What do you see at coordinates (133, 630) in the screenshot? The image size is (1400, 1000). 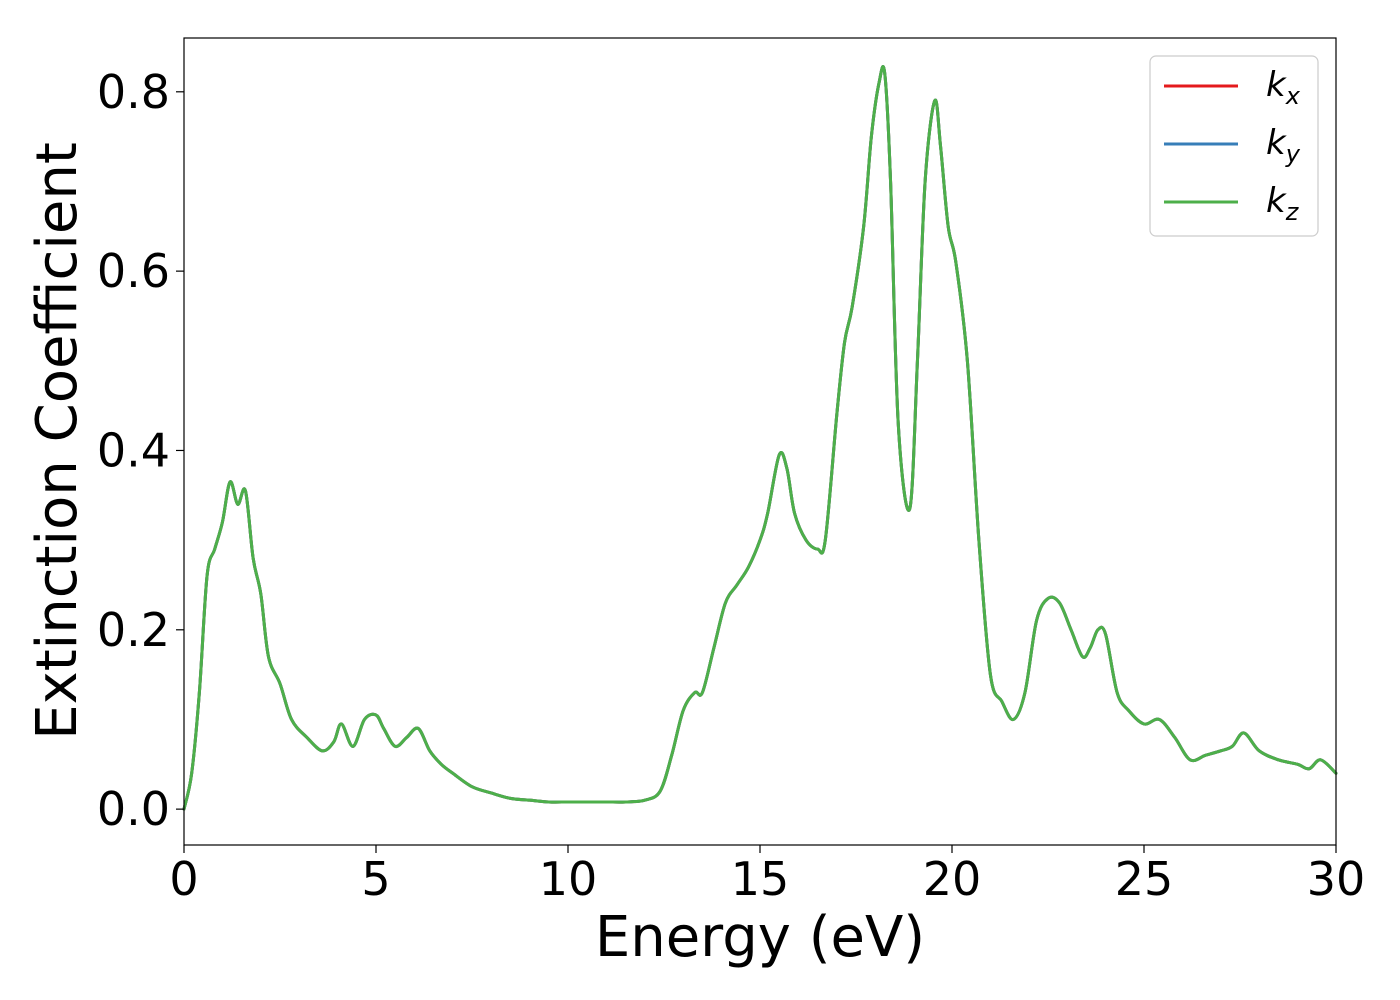 I see `y-tick-label: 0.2` at bounding box center [133, 630].